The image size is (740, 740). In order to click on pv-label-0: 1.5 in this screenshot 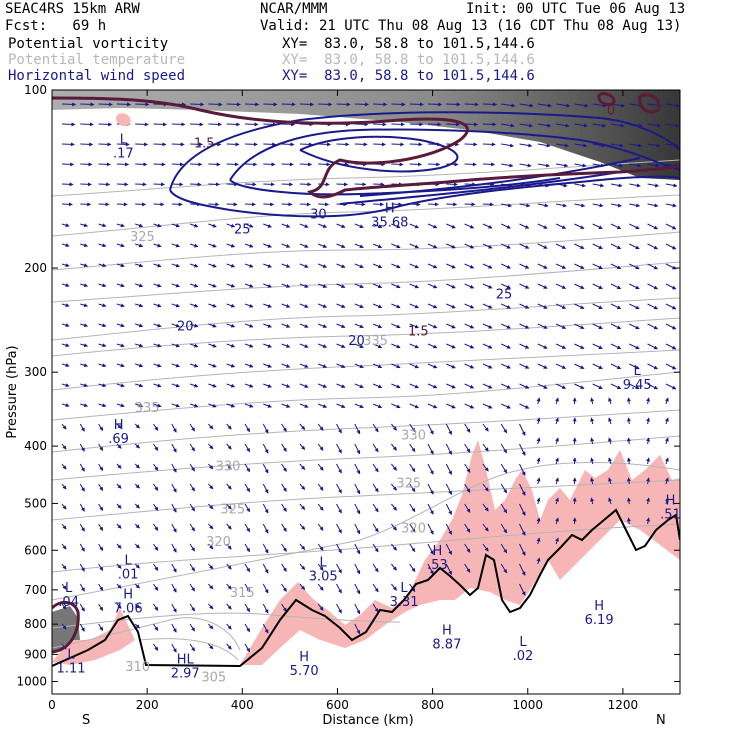, I will do `click(204, 143)`.